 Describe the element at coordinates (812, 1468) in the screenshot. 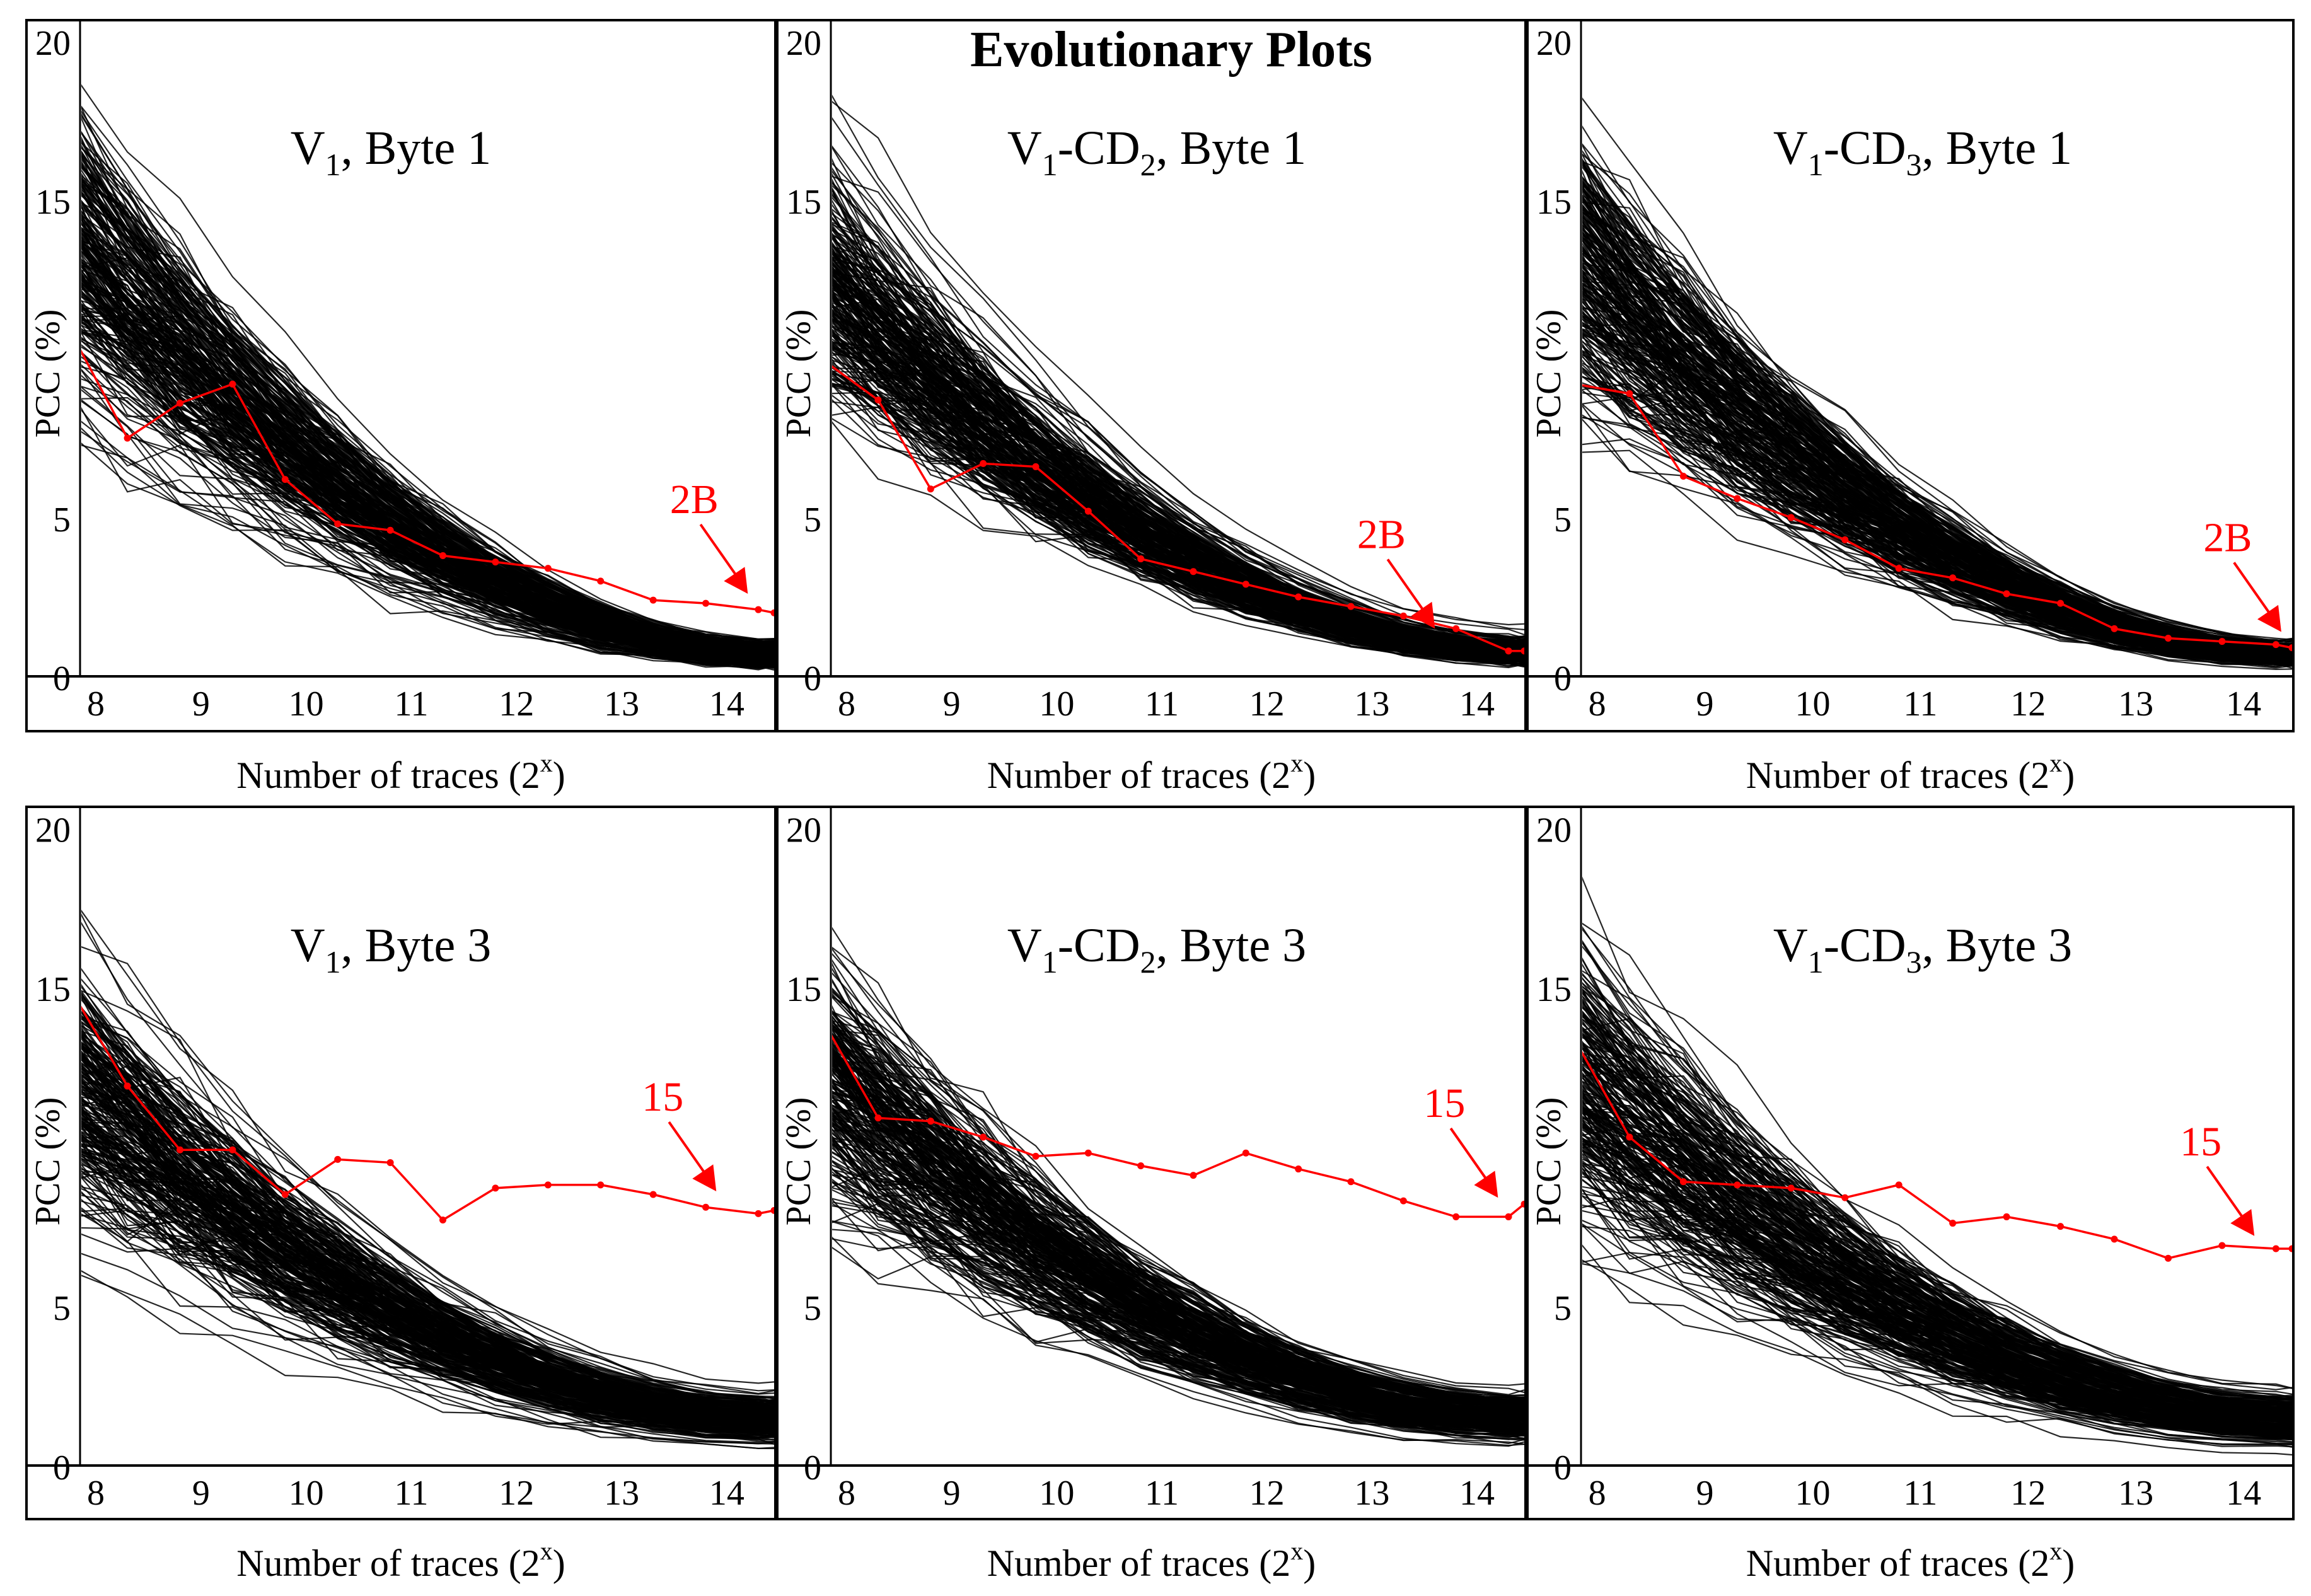

I see `y-tick-label: 0` at that location.